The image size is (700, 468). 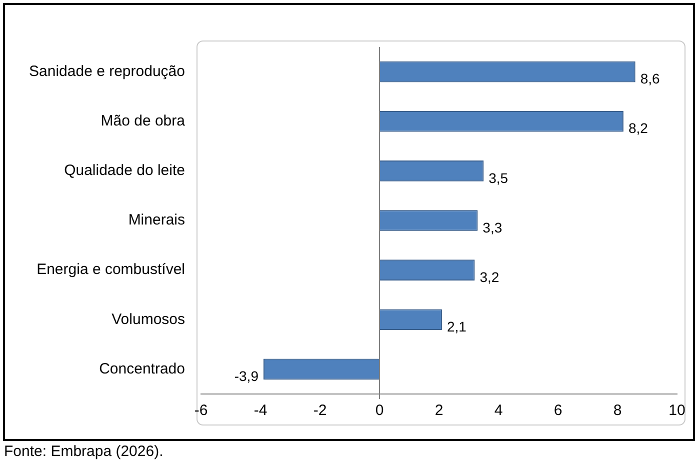 What do you see at coordinates (490, 276) in the screenshot?
I see `data-label: 3,2` at bounding box center [490, 276].